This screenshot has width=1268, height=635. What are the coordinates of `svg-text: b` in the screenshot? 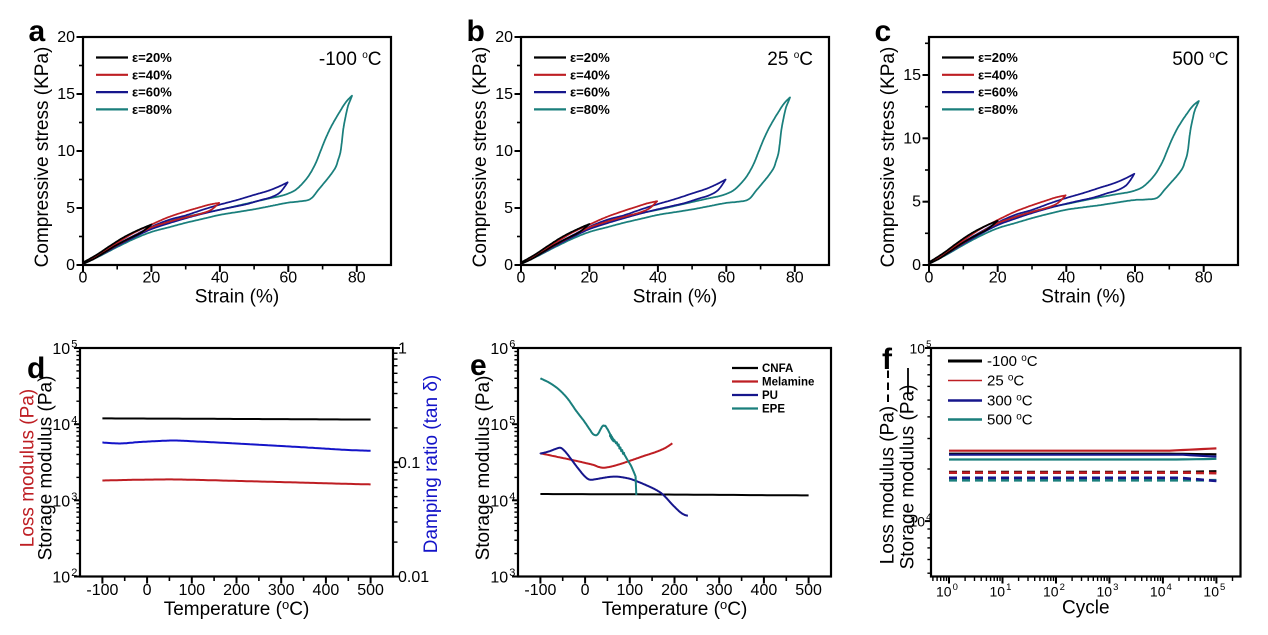 It's located at (476, 31).